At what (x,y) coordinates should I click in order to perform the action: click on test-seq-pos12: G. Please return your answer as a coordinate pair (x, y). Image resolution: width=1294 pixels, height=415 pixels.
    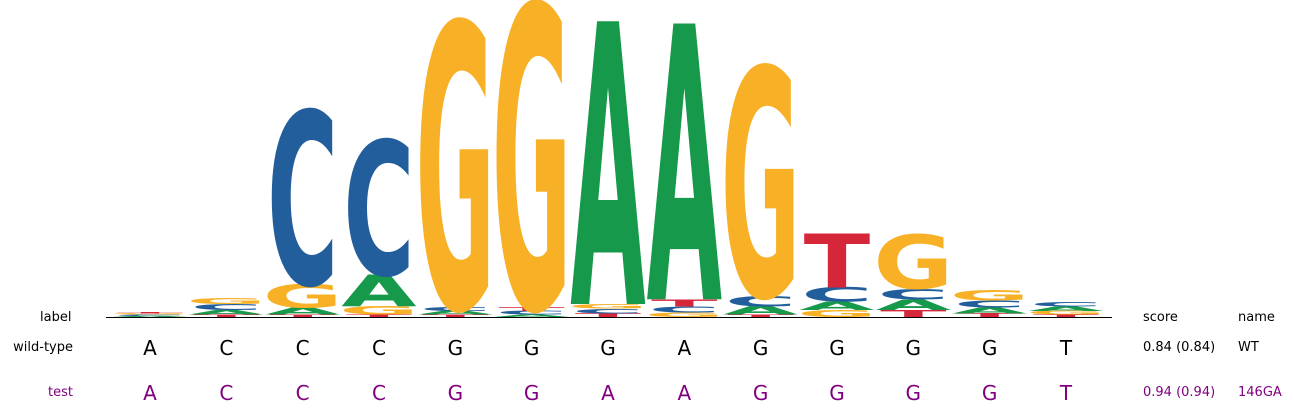
    Looking at the image, I should click on (989, 393).